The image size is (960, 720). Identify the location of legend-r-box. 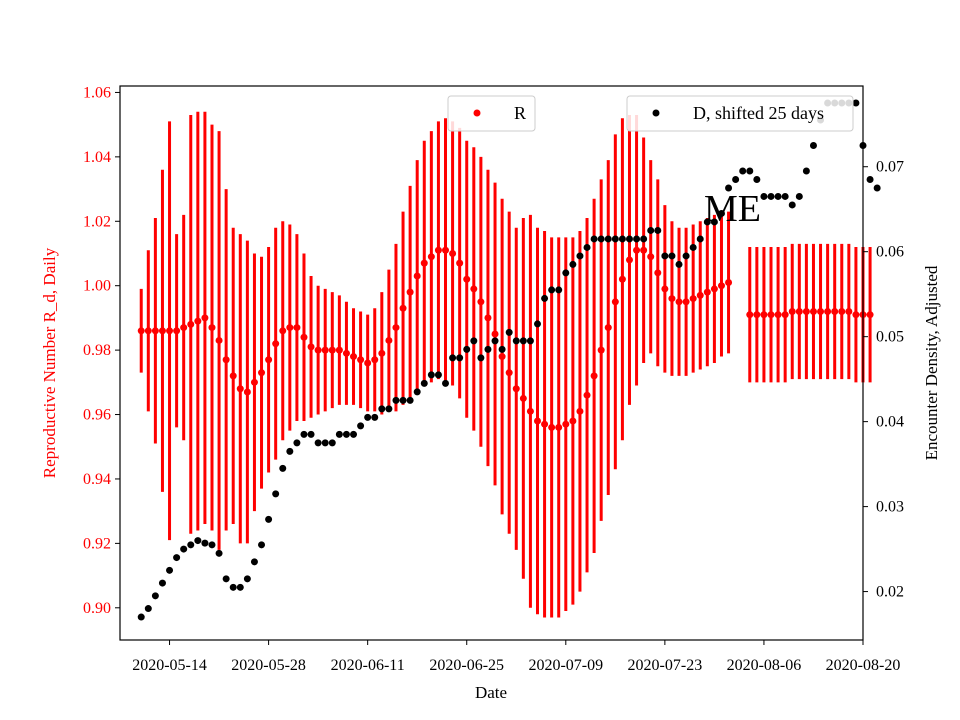
(491, 113).